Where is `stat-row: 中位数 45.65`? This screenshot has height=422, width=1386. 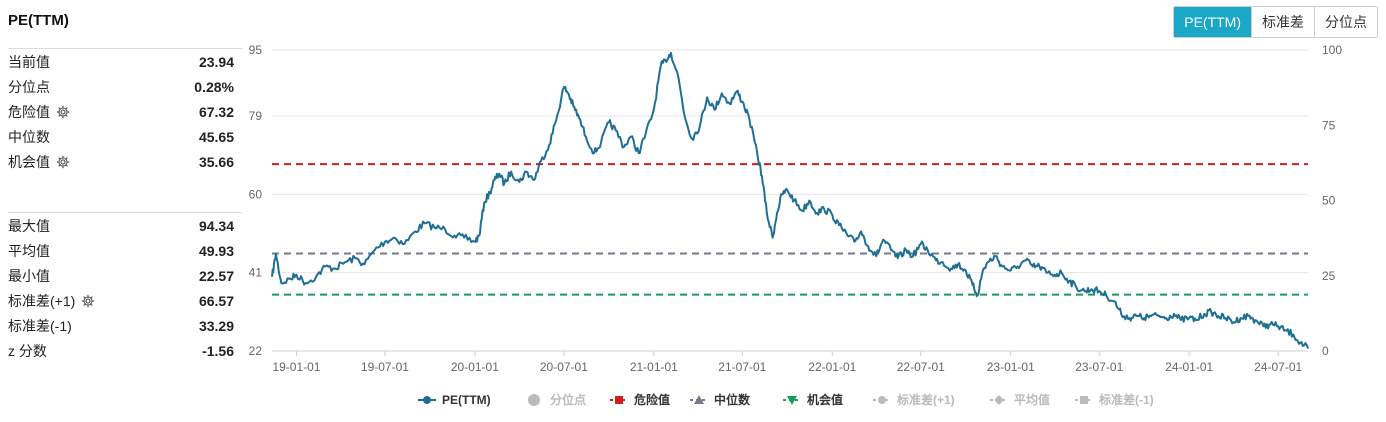 stat-row: 中位数 45.65 is located at coordinates (125, 136).